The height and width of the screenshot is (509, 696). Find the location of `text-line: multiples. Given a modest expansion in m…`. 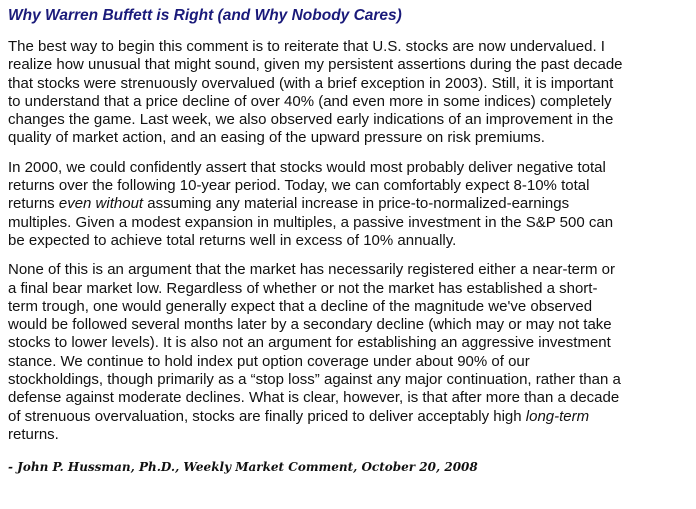

text-line: multiples. Given a modest expansion in m… is located at coordinates (347, 223).